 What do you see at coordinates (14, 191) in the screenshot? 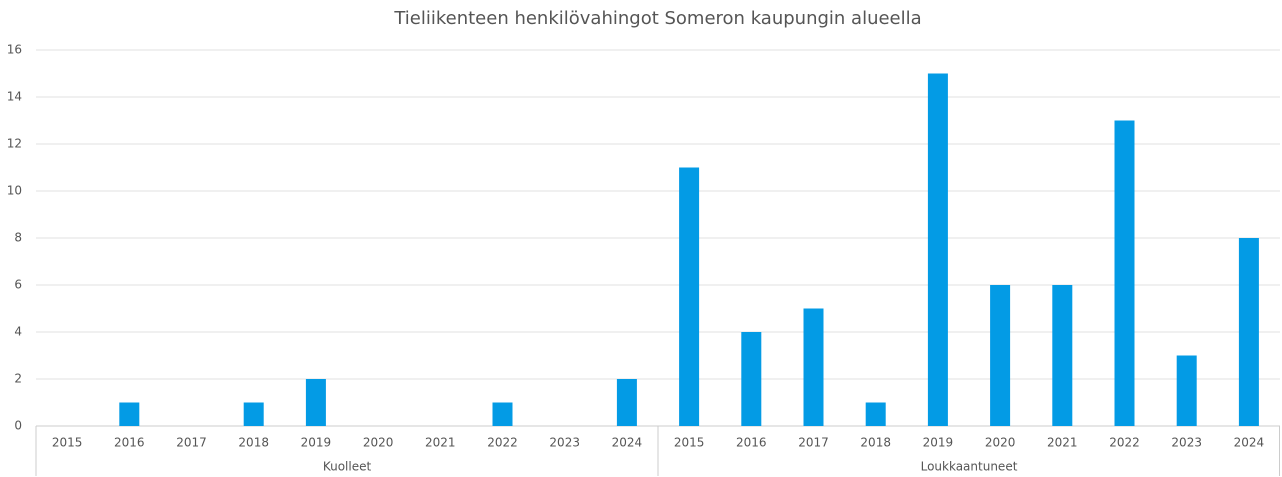
I see `y-tick-label: 10` at bounding box center [14, 191].